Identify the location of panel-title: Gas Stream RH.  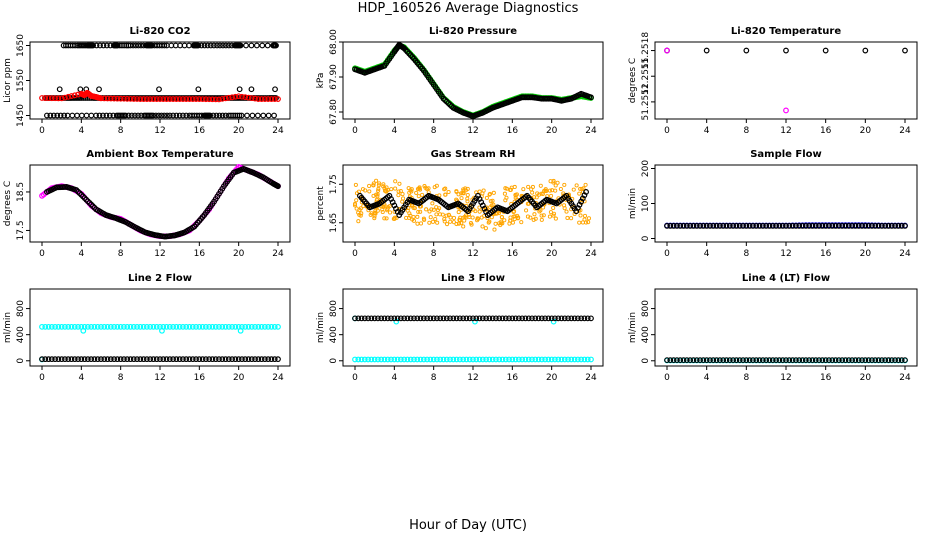
(473, 154).